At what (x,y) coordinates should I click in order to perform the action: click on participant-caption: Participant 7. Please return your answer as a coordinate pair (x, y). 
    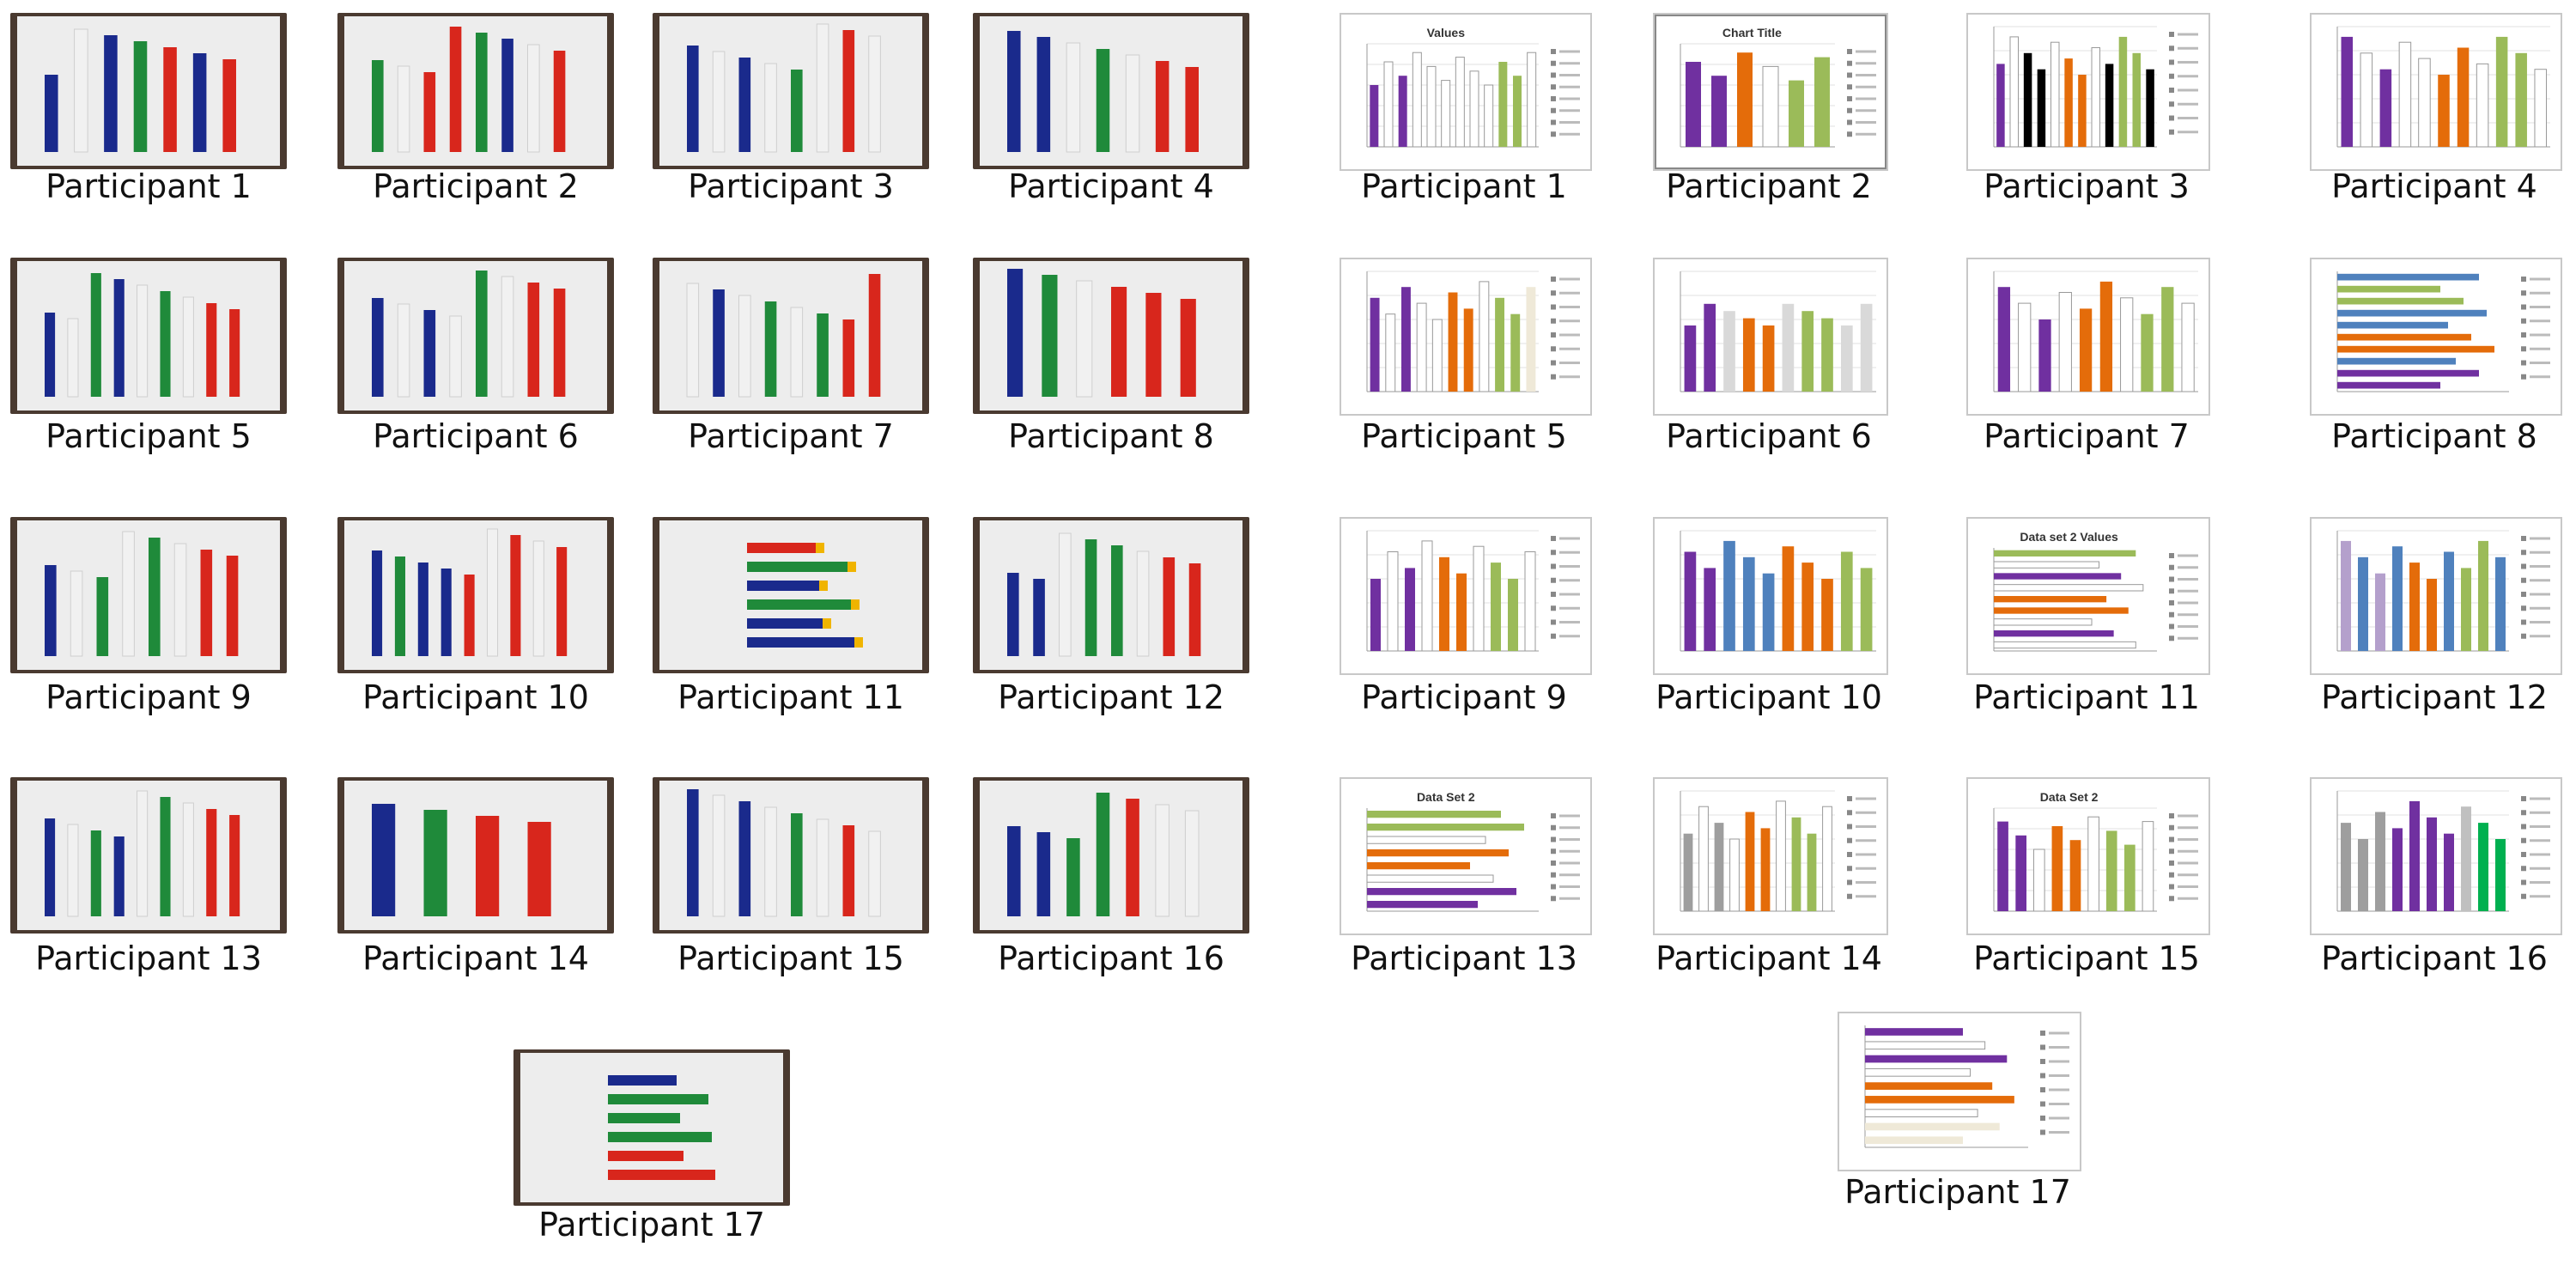
    Looking at the image, I should click on (791, 436).